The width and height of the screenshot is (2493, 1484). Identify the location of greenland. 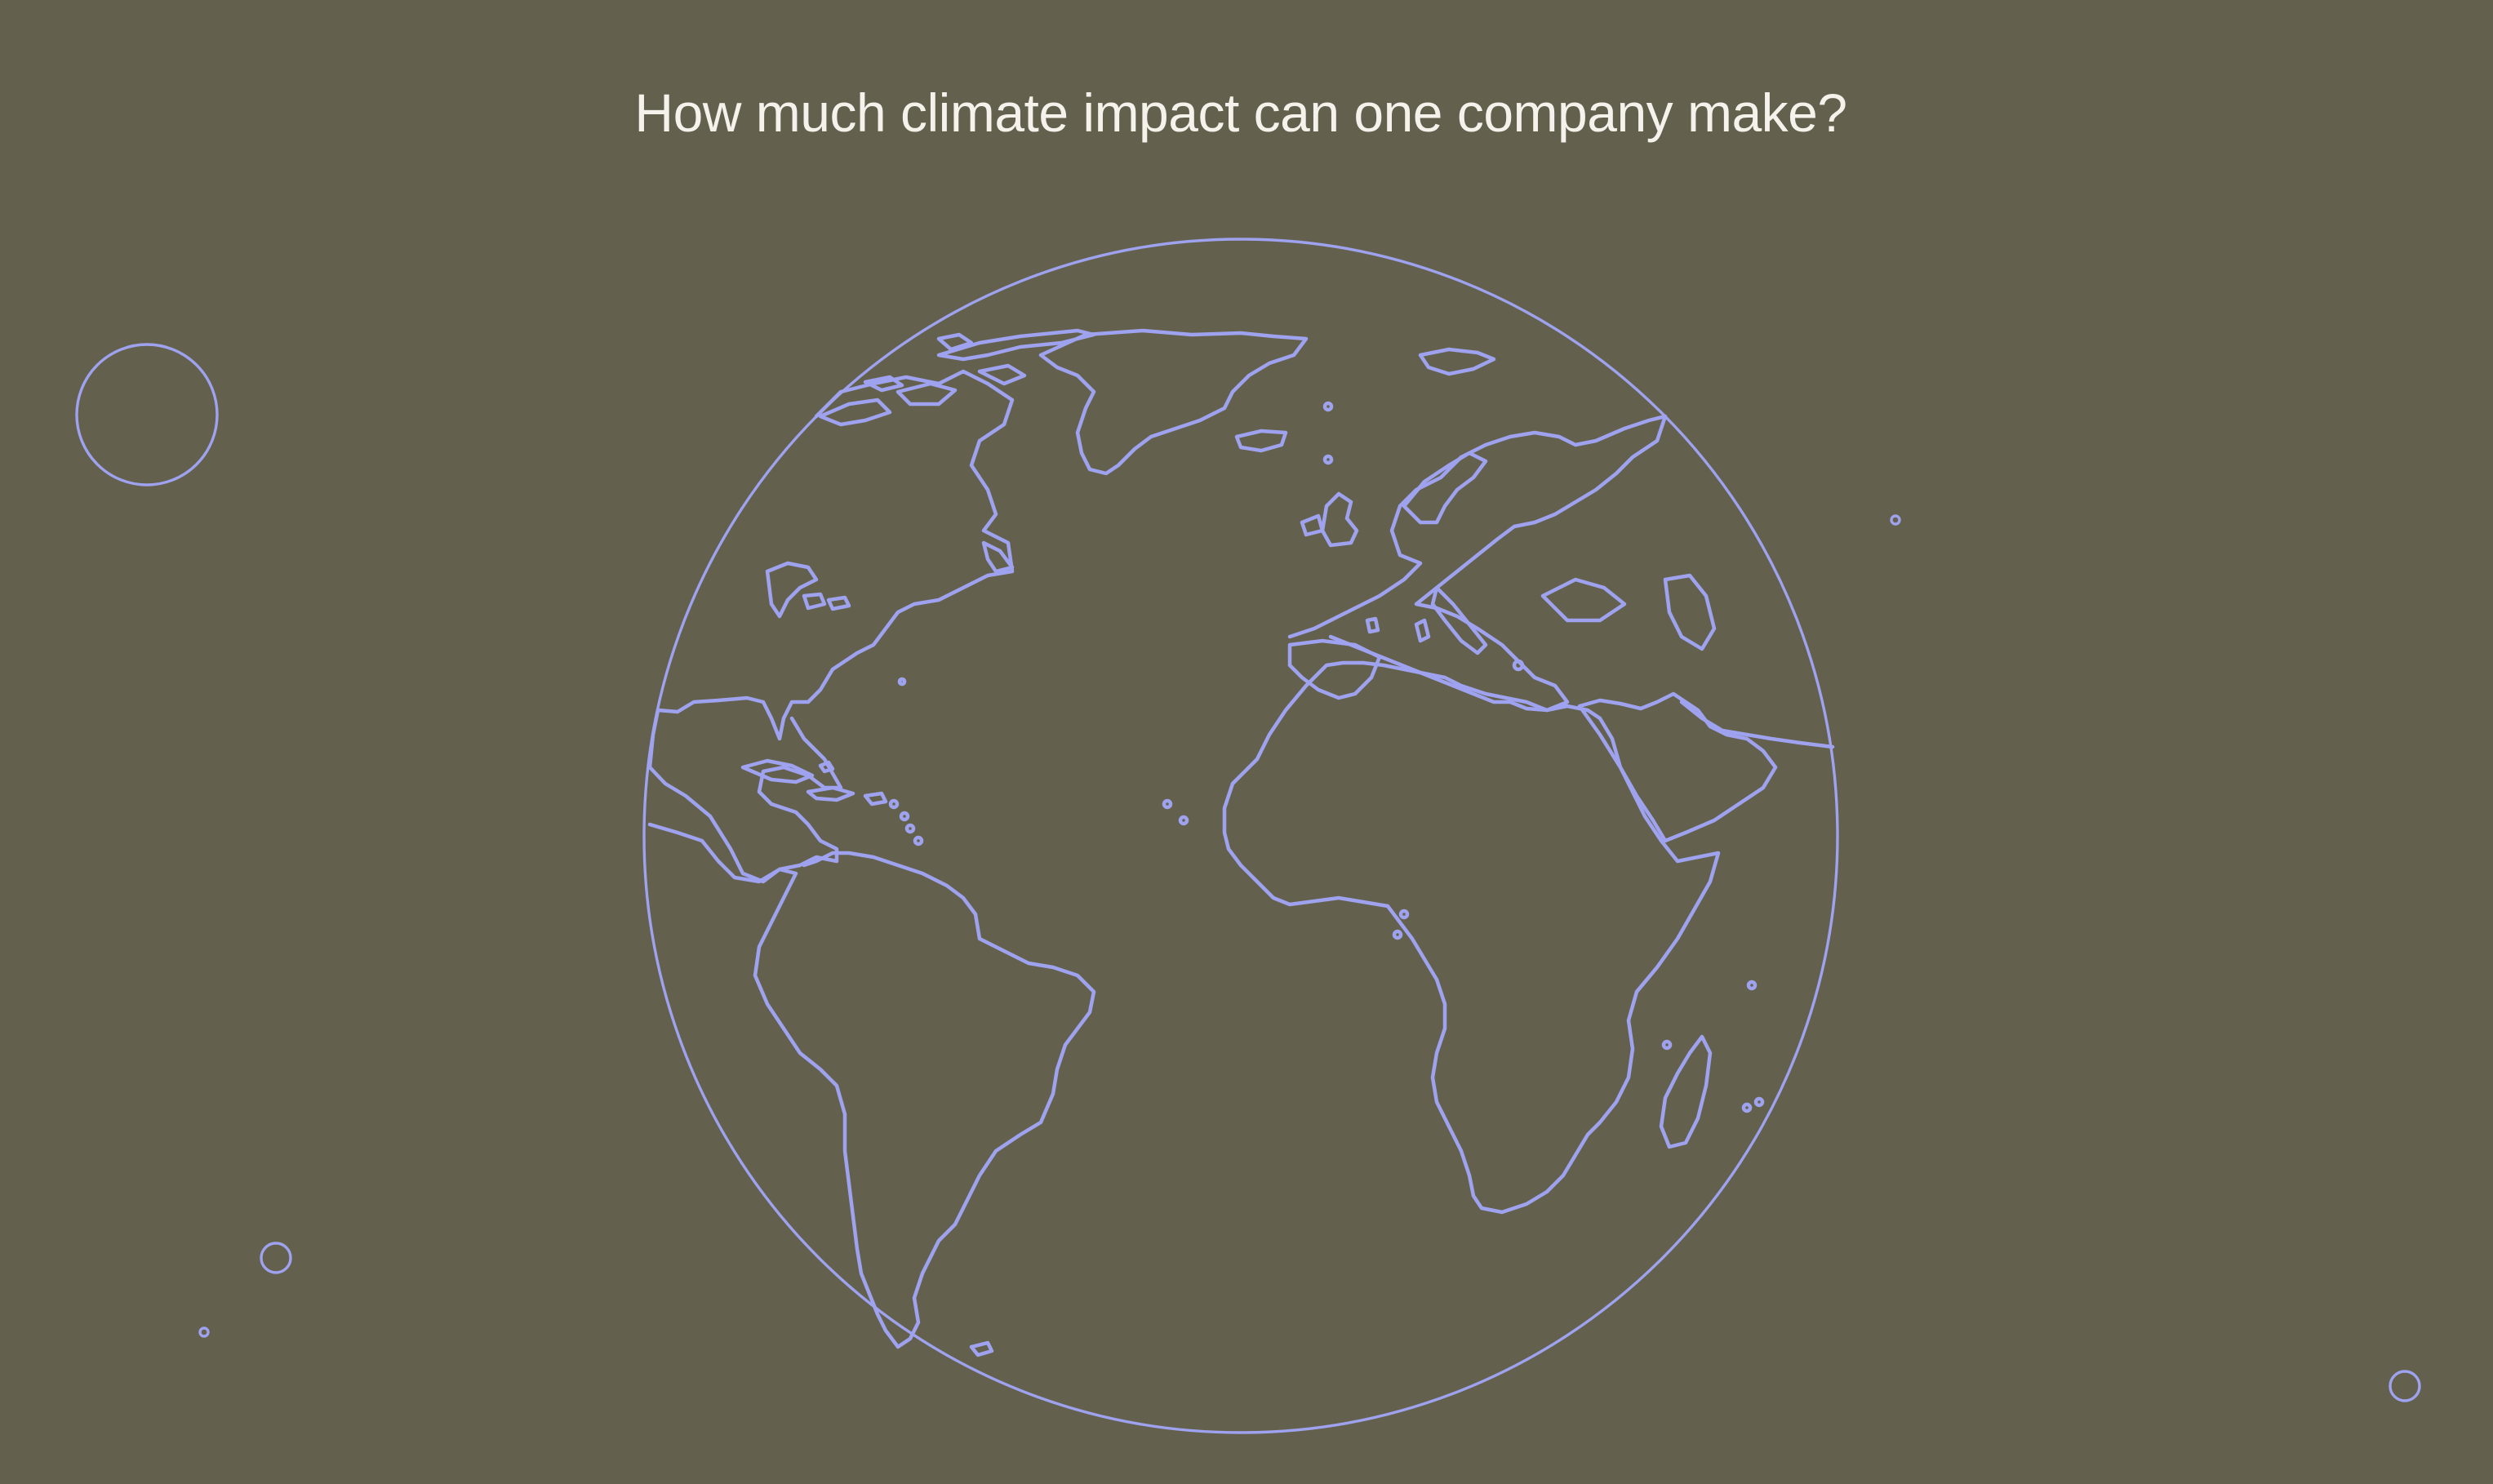
(1173, 402).